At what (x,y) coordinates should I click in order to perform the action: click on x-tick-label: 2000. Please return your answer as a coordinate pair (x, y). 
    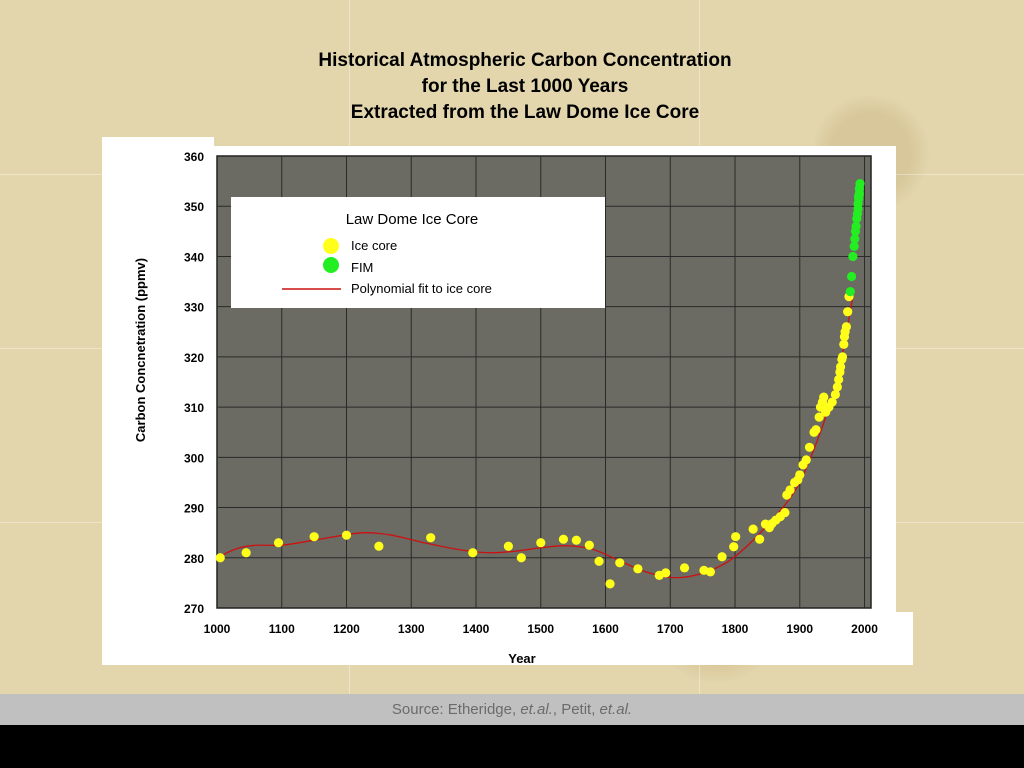
    Looking at the image, I should click on (864, 629).